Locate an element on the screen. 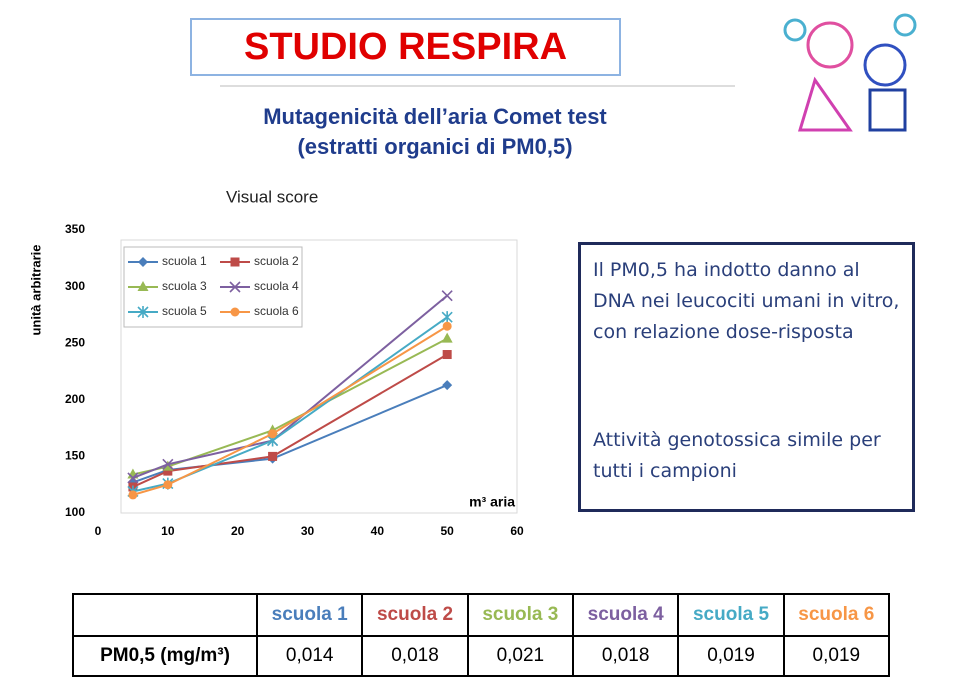 This screenshot has height=679, width=960. legend-label: scuola 3 is located at coordinates (184, 286).